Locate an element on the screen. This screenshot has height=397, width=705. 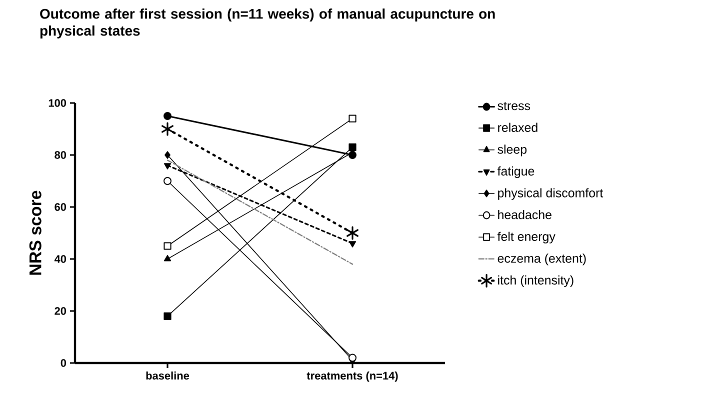
y-tick-label: 0 is located at coordinates (63, 363).